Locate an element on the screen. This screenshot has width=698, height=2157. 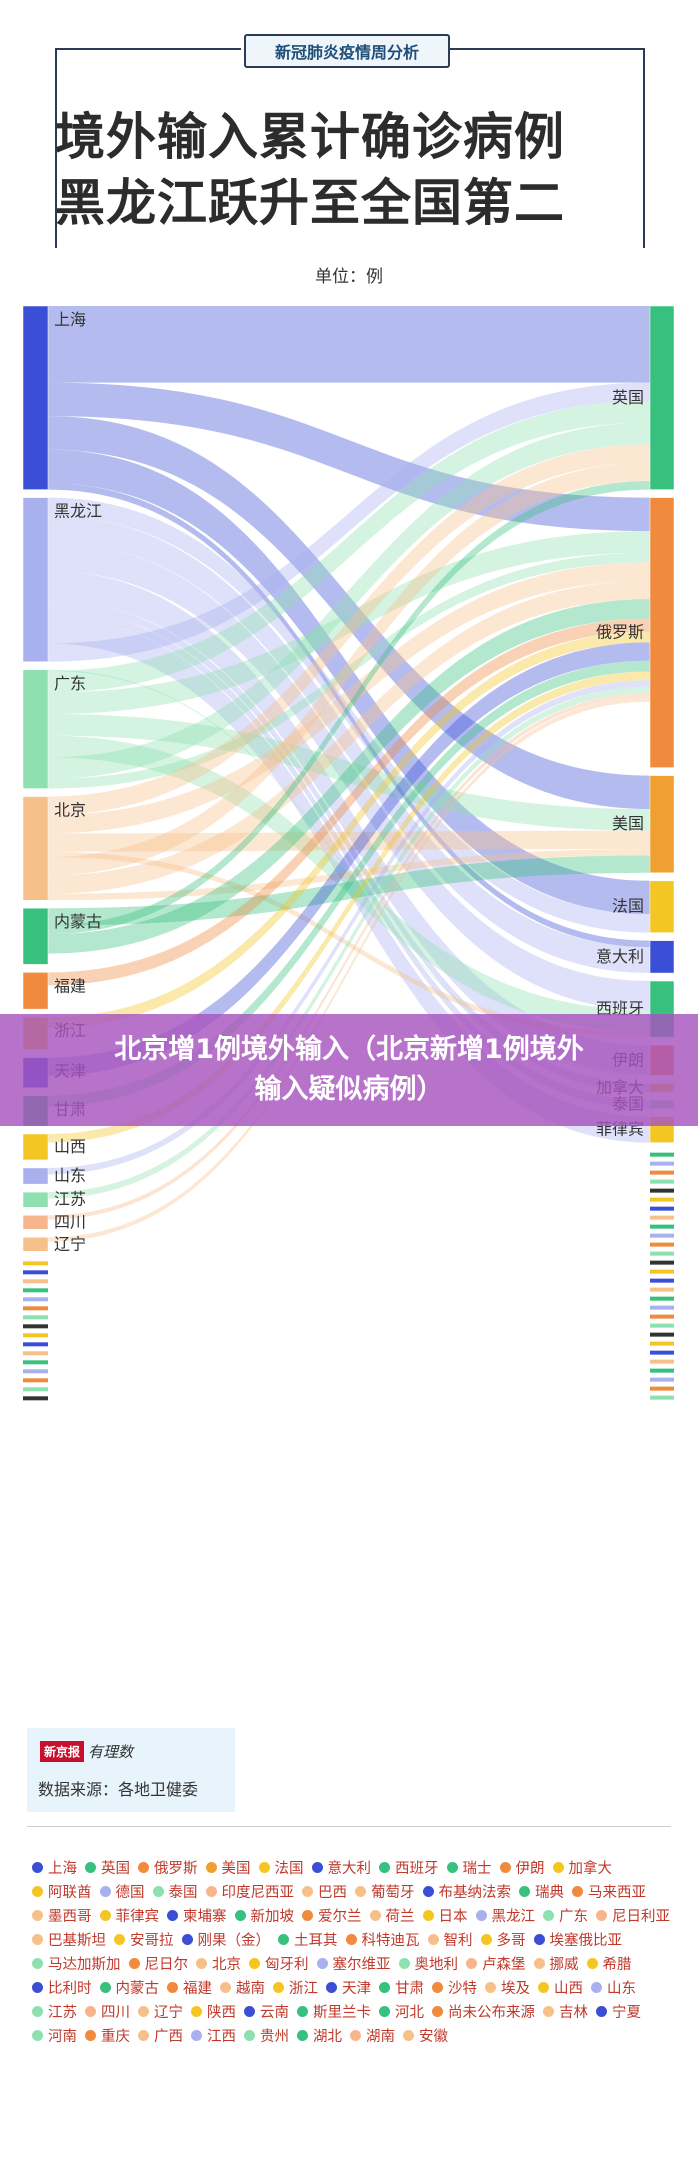
legend-label: 英国 is located at coordinates (115, 1868).